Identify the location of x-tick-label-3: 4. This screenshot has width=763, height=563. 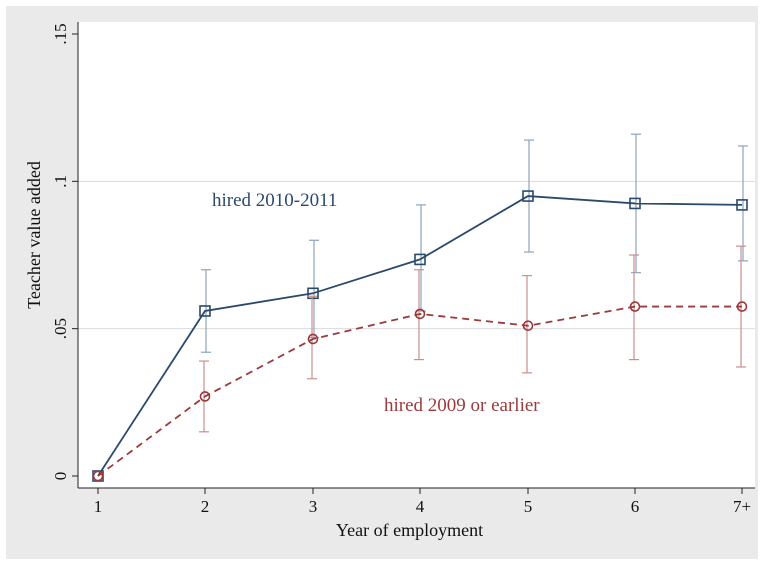
(420, 506).